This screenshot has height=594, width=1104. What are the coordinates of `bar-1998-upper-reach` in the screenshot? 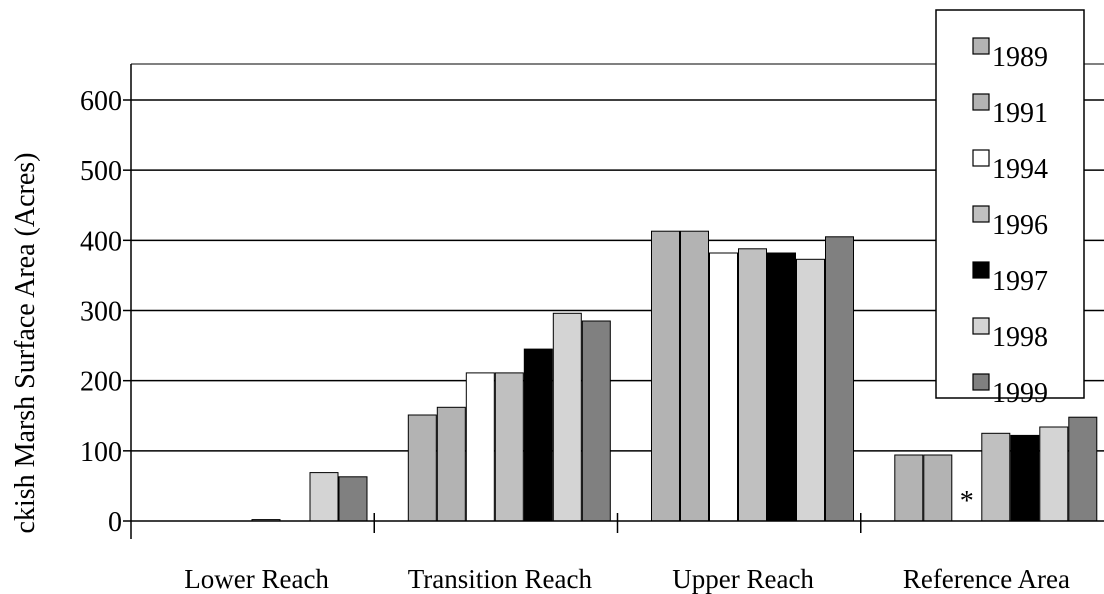 It's located at (810, 390).